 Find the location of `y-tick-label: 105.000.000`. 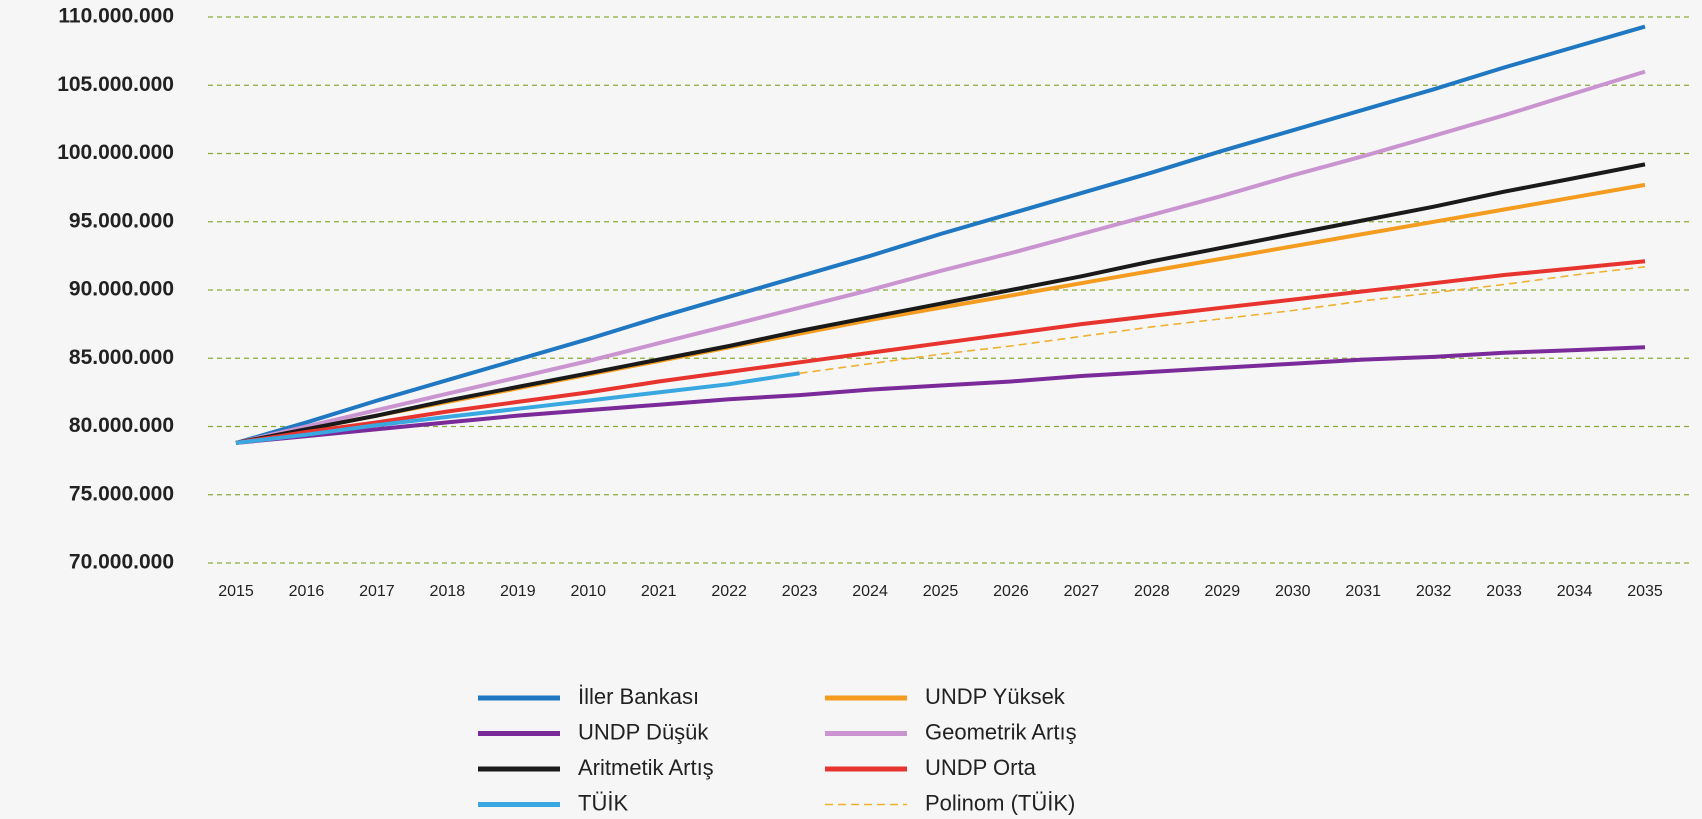

y-tick-label: 105.000.000 is located at coordinates (115, 84).